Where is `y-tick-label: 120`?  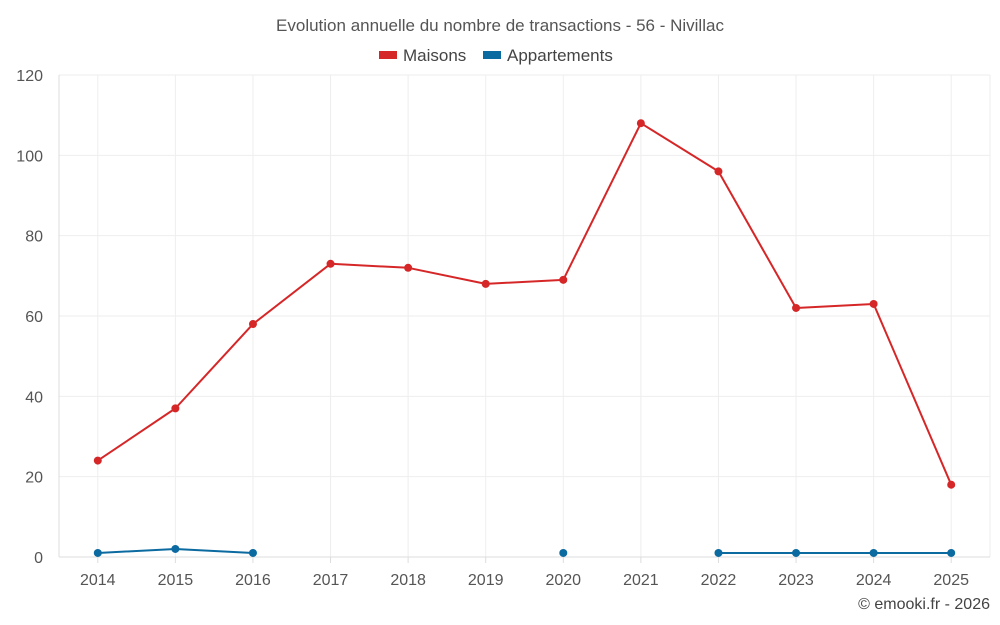
y-tick-label: 120 is located at coordinates (29, 76).